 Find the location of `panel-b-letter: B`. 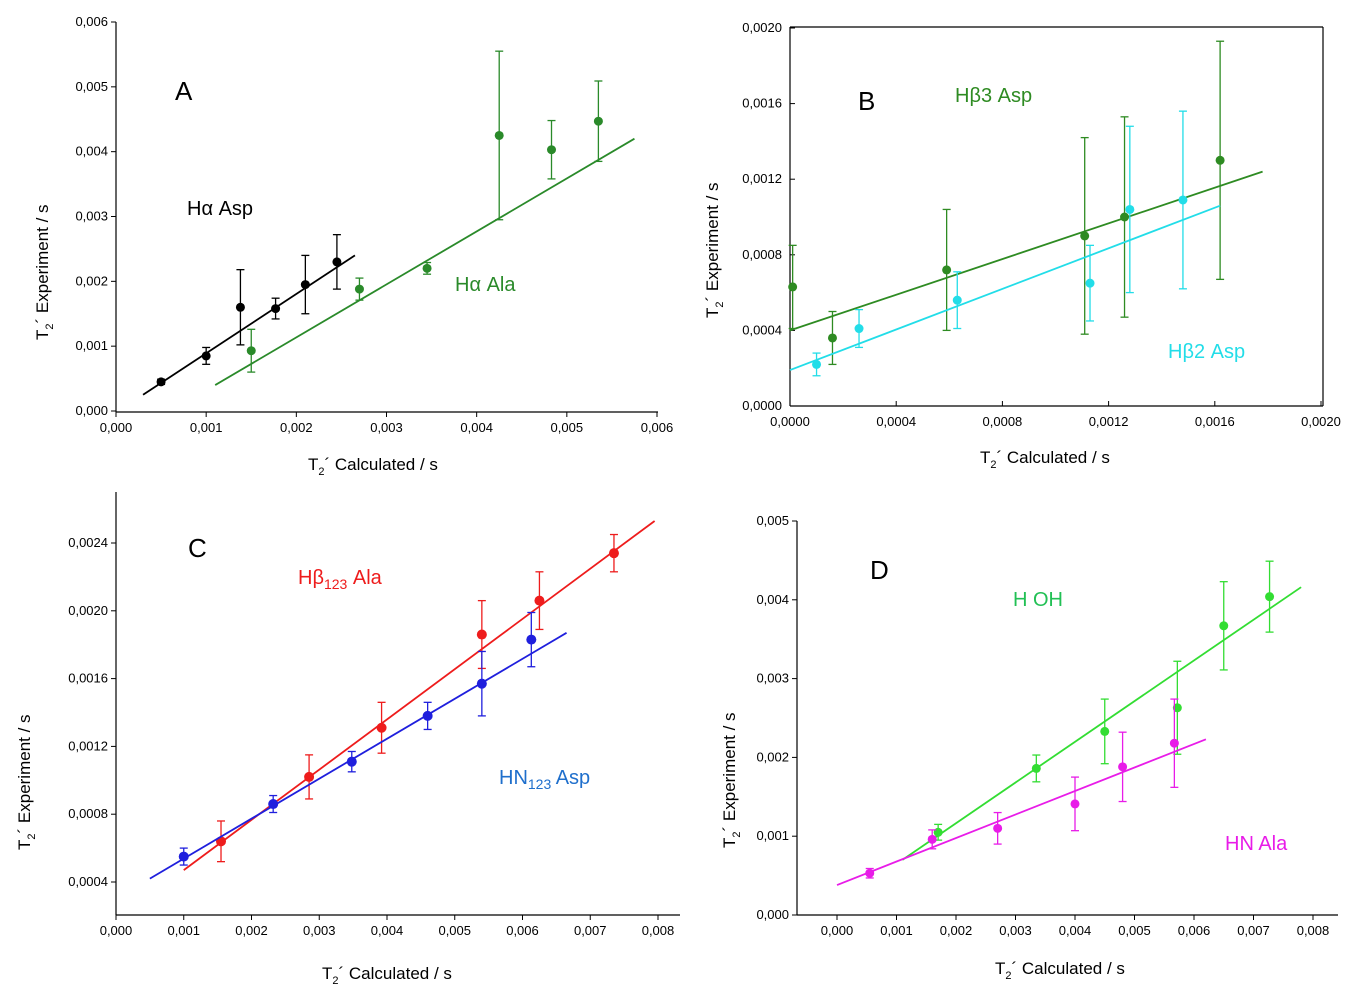

panel-b-letter: B is located at coordinates (866, 101).